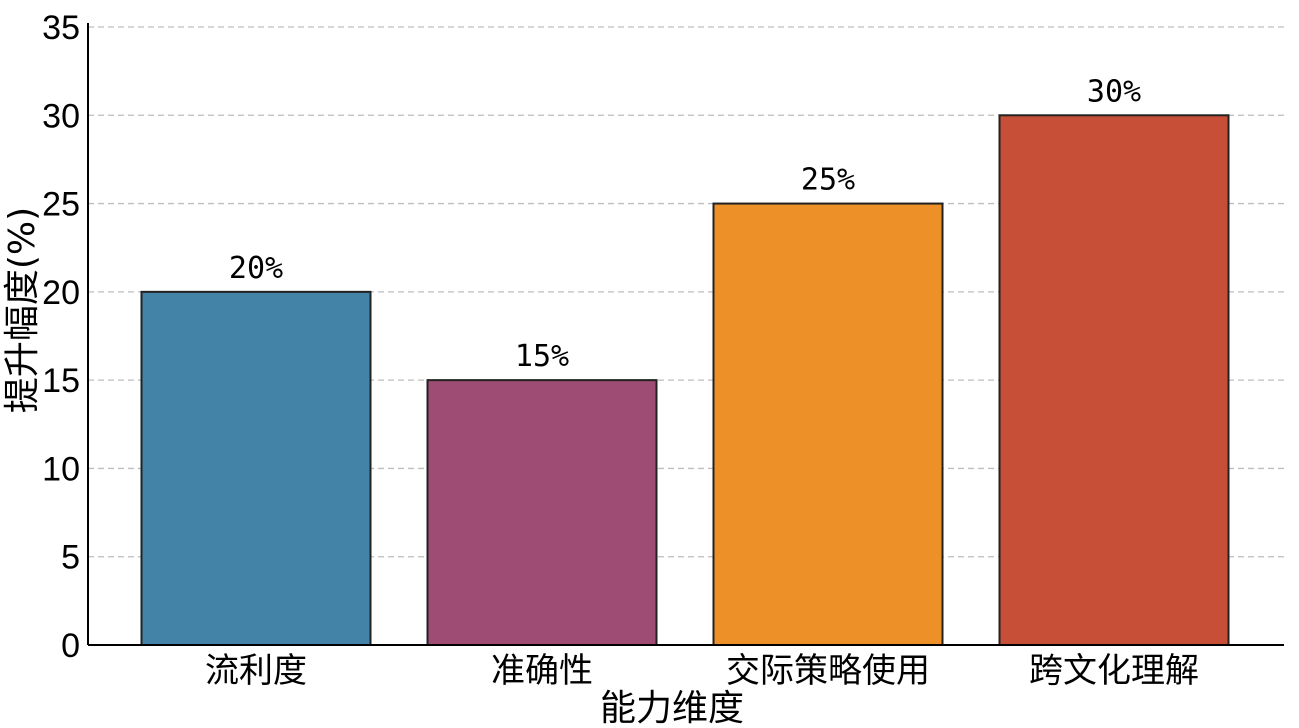 The width and height of the screenshot is (1299, 728). What do you see at coordinates (672, 708) in the screenshot?
I see `x-axis-title: 能力维度` at bounding box center [672, 708].